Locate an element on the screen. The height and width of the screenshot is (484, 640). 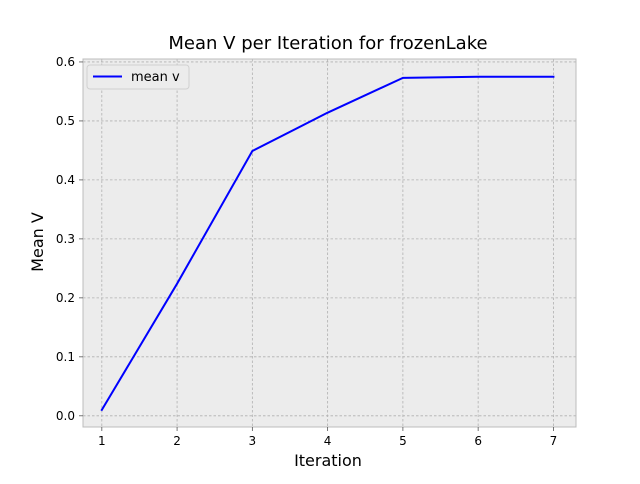
legend-box is located at coordinates (138, 77).